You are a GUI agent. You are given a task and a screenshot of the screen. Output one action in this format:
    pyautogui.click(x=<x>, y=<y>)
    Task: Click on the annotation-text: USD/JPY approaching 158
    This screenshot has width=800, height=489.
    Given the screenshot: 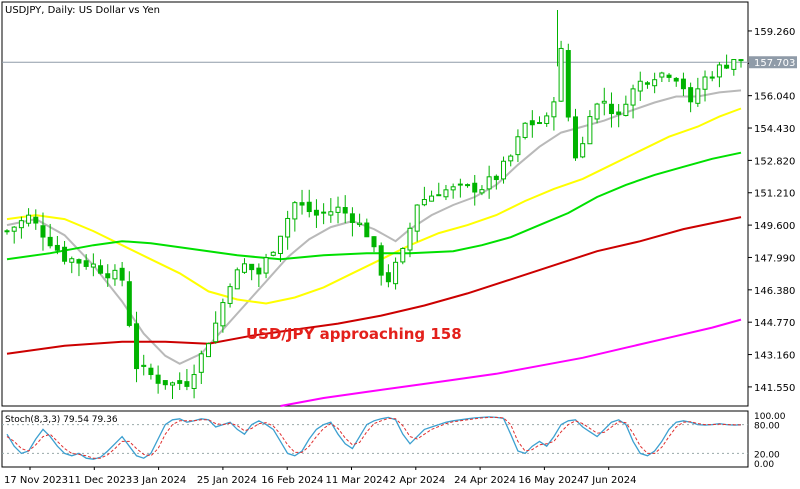 What is the action you would take?
    pyautogui.click(x=354, y=334)
    